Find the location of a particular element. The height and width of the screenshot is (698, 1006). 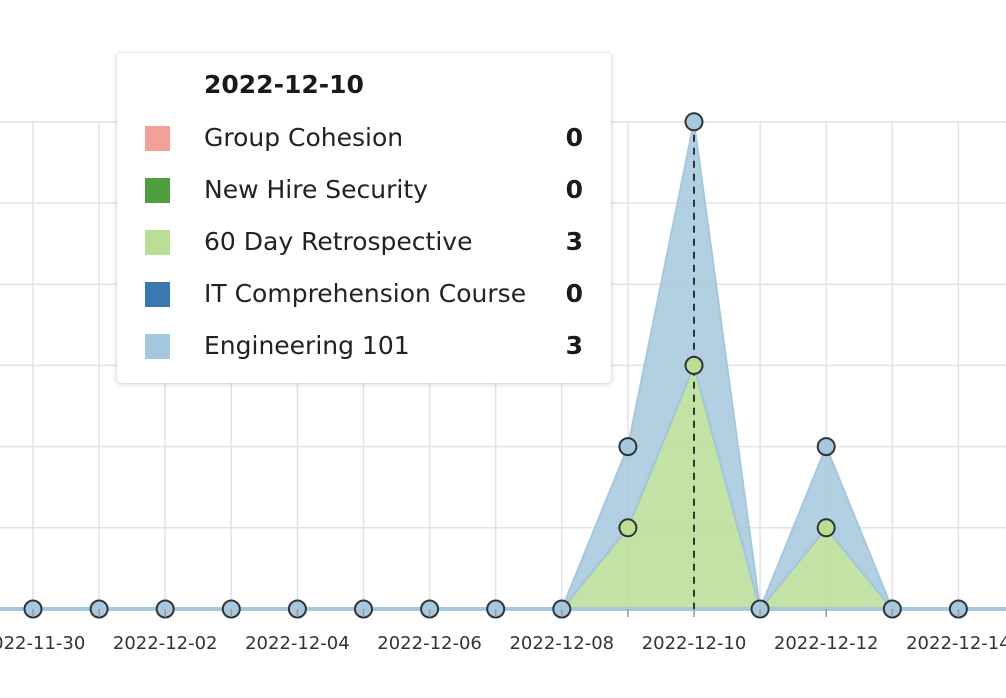

tooltip-series-name: 60 Day Retrospective is located at coordinates (338, 241).